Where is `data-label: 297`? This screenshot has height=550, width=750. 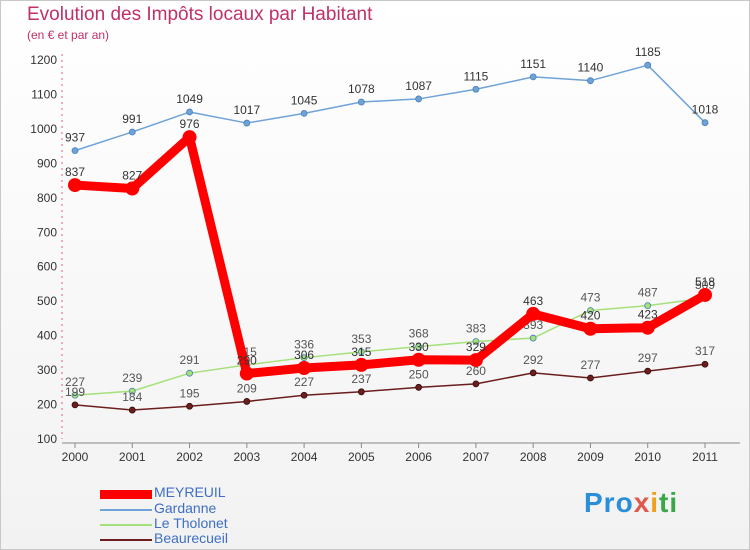
data-label: 297 is located at coordinates (648, 358).